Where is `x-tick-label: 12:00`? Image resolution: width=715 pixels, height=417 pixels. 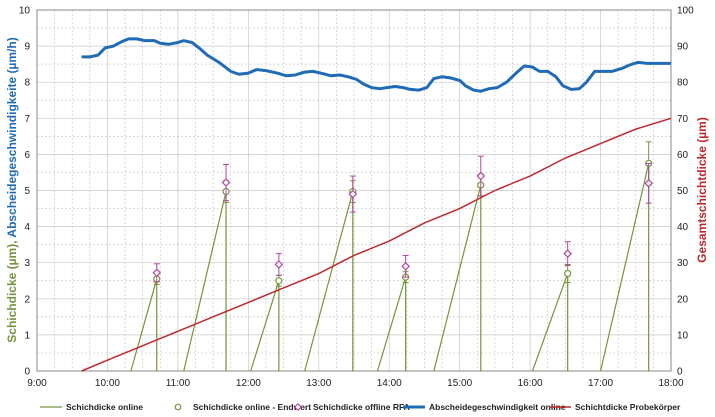 x-tick-label: 12:00 is located at coordinates (248, 383).